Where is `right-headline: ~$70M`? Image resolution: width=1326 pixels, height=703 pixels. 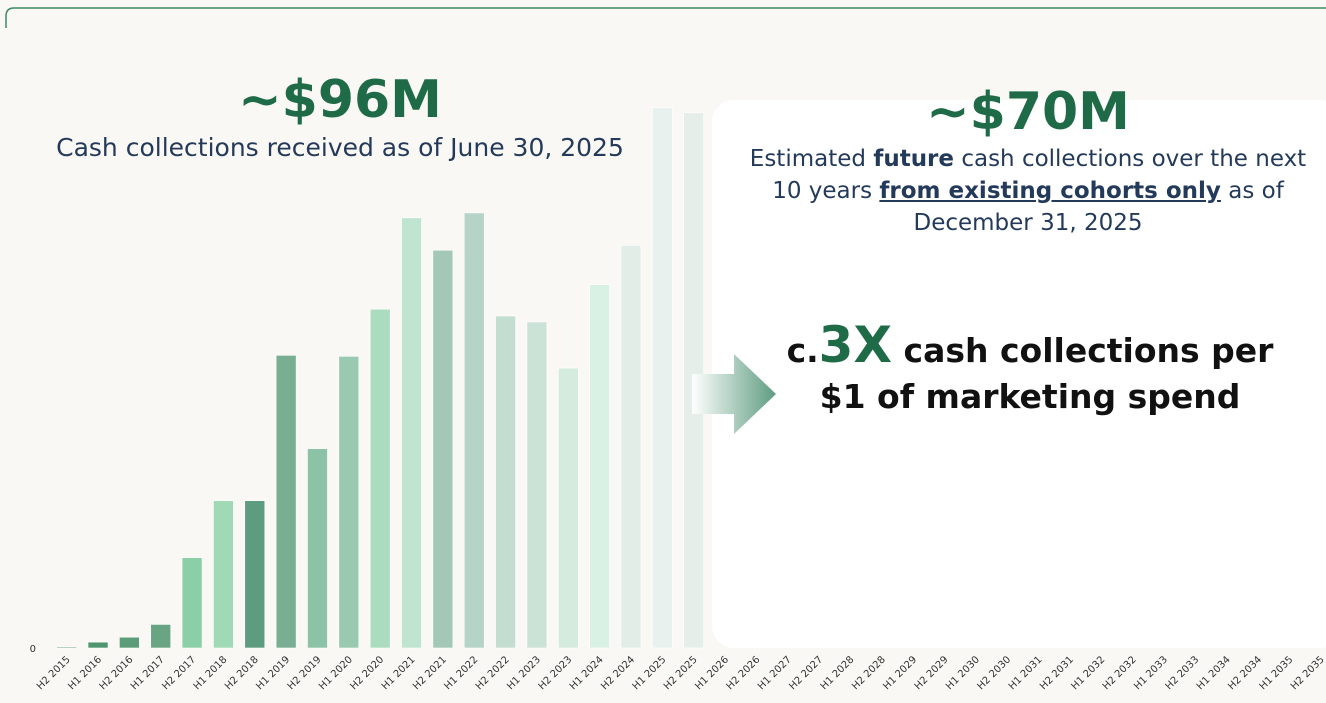
right-headline: ~$70M is located at coordinates (1028, 112).